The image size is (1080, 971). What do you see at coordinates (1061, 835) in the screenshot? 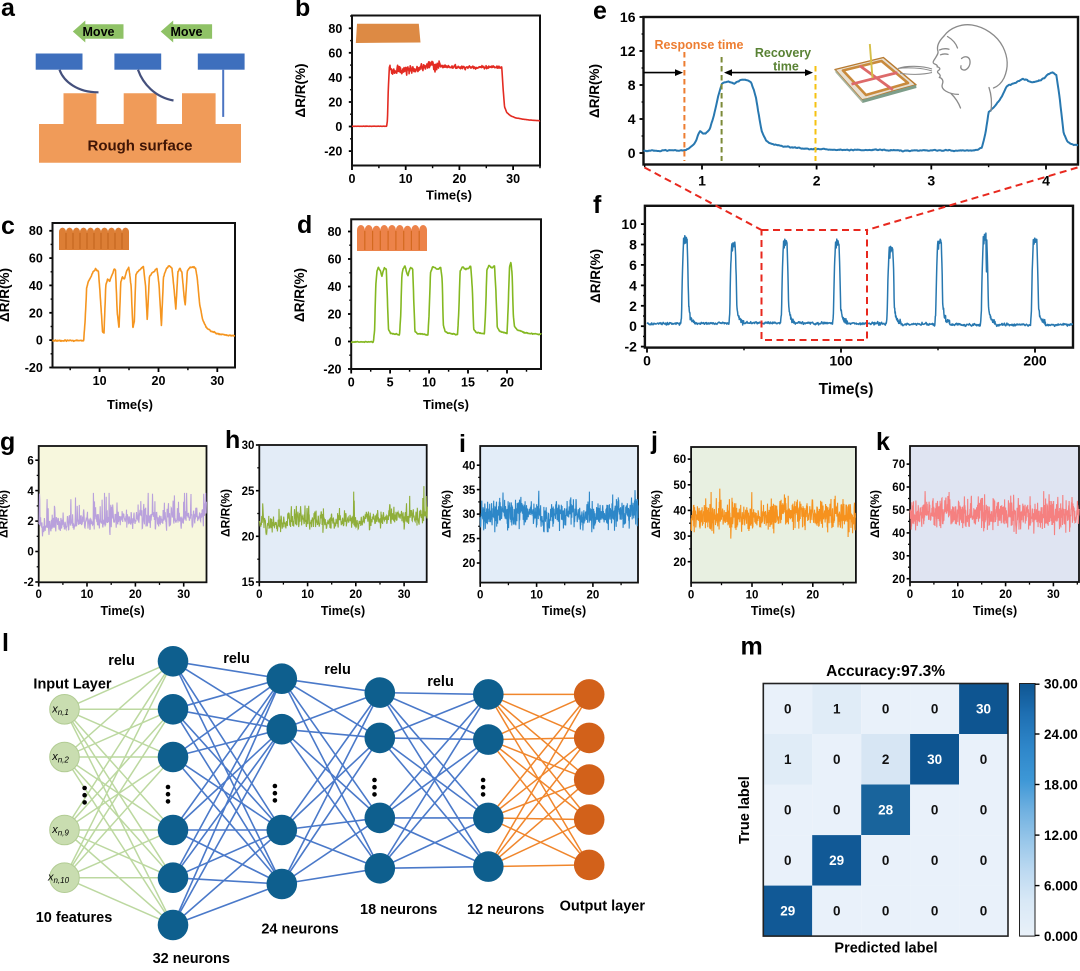
I see `svg-text: 12.00` at bounding box center [1061, 835].